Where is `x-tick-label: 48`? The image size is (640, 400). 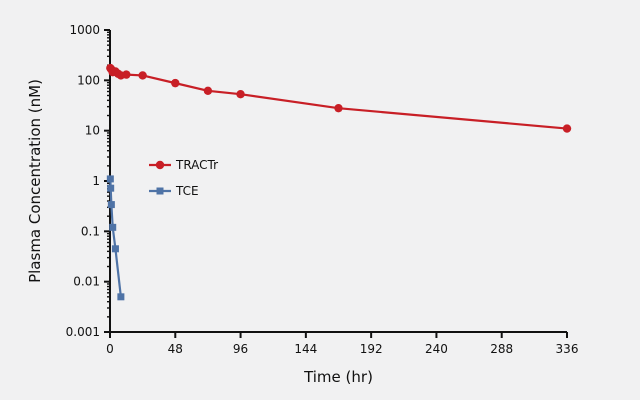
x-tick-label: 48 is located at coordinates (175, 349).